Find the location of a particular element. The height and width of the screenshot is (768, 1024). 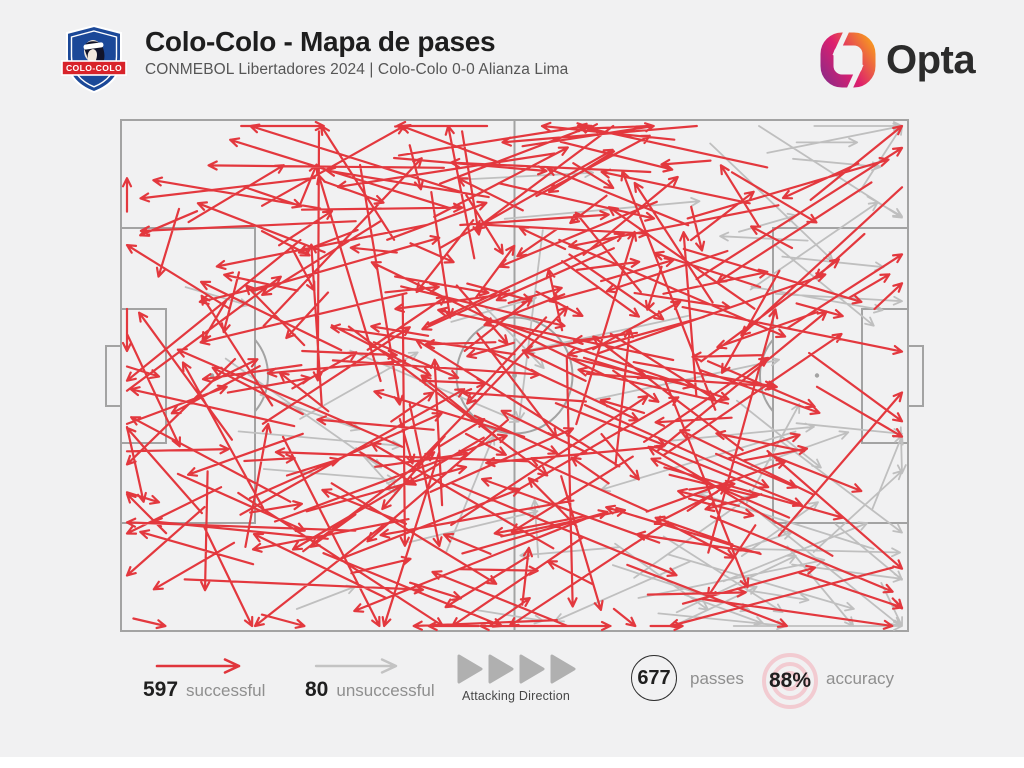

attacking-direction-label: Attacking Direction is located at coordinates (515, 696).